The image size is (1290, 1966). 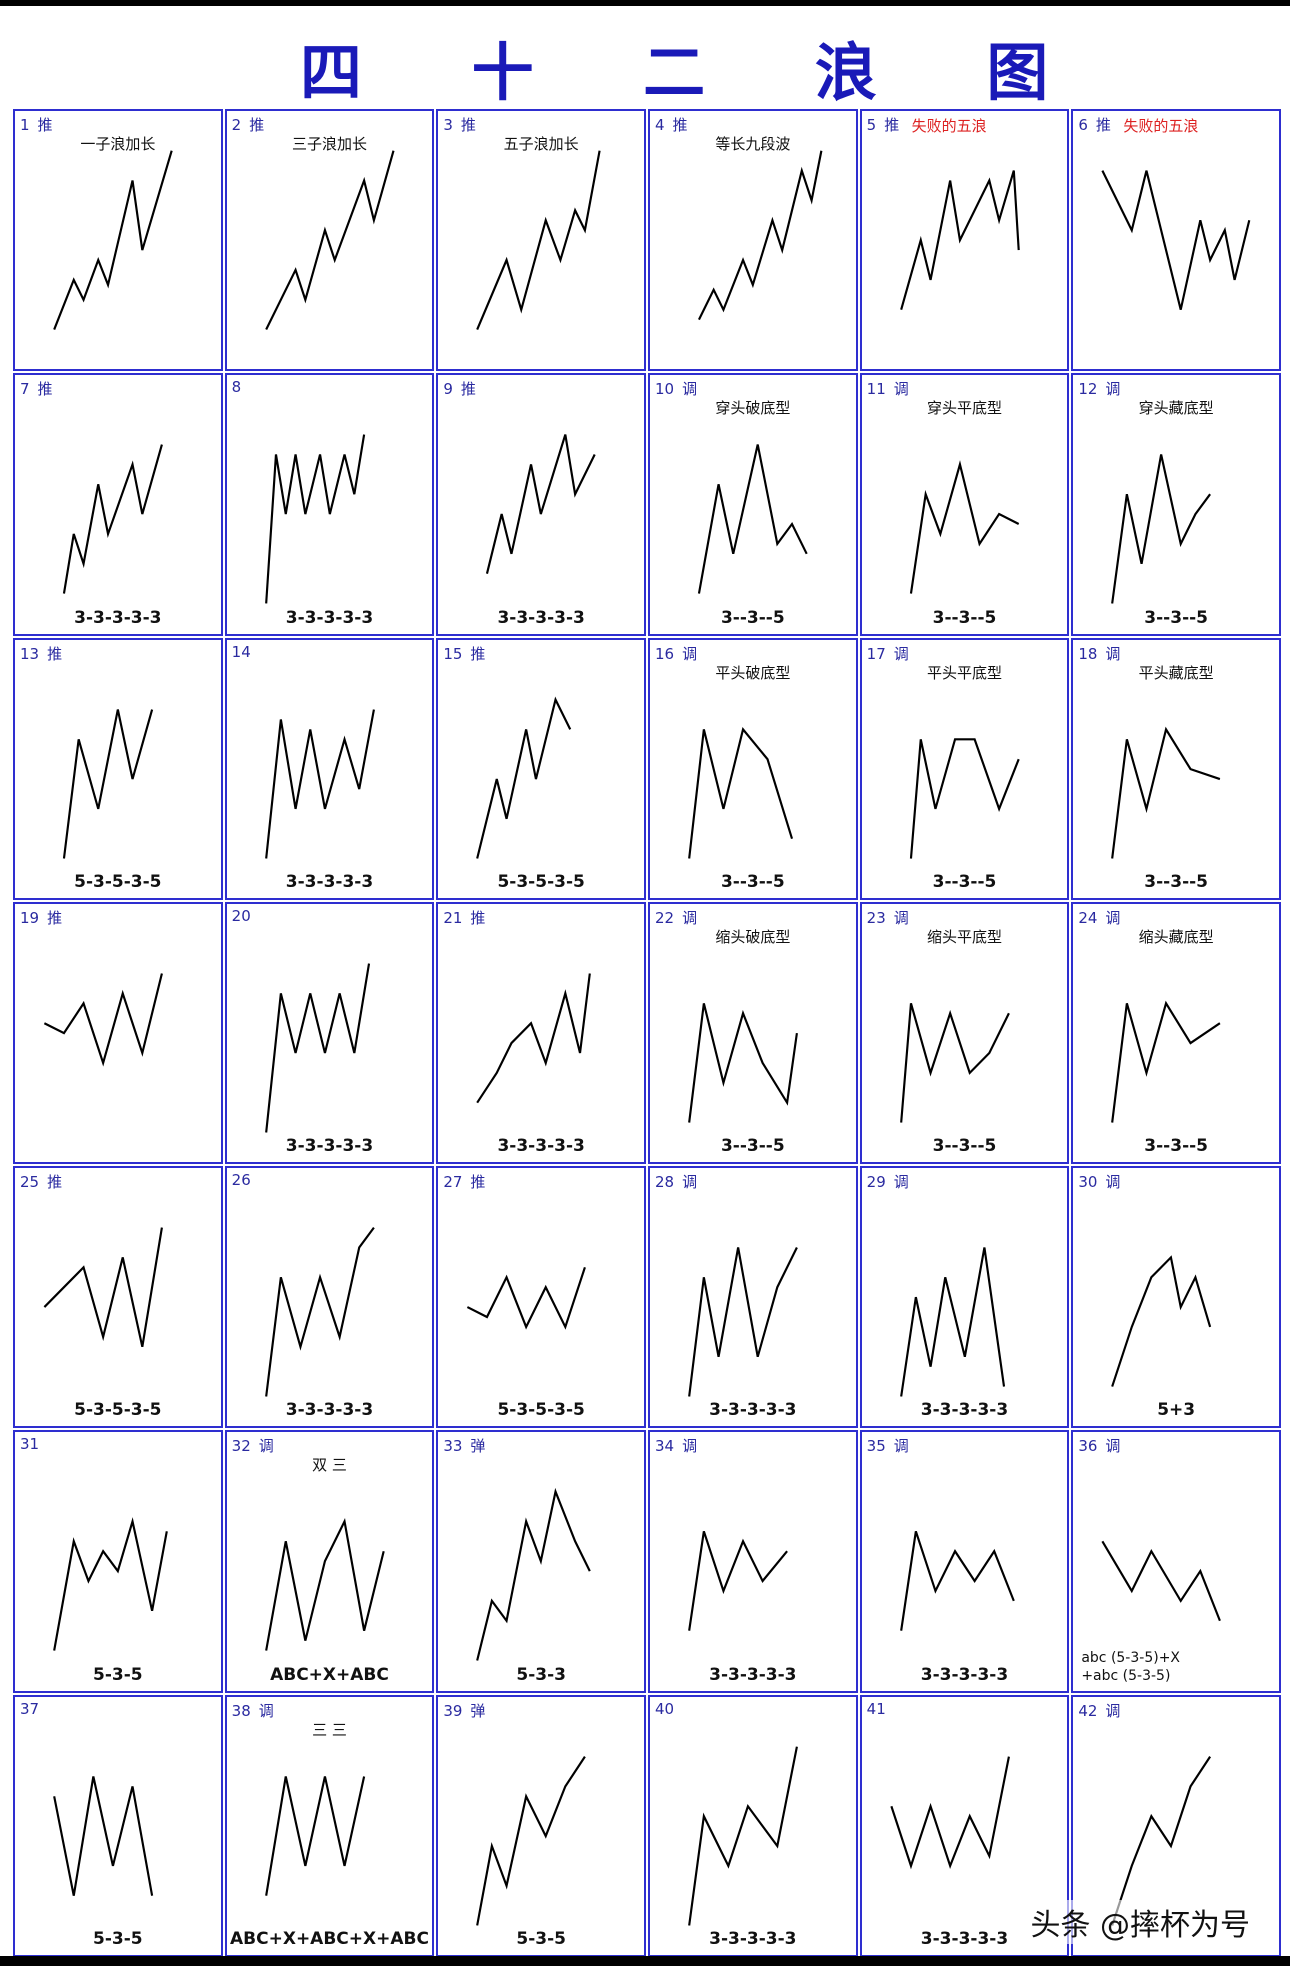 I want to click on cell-header: 42 调, so click(x=1099, y=1710).